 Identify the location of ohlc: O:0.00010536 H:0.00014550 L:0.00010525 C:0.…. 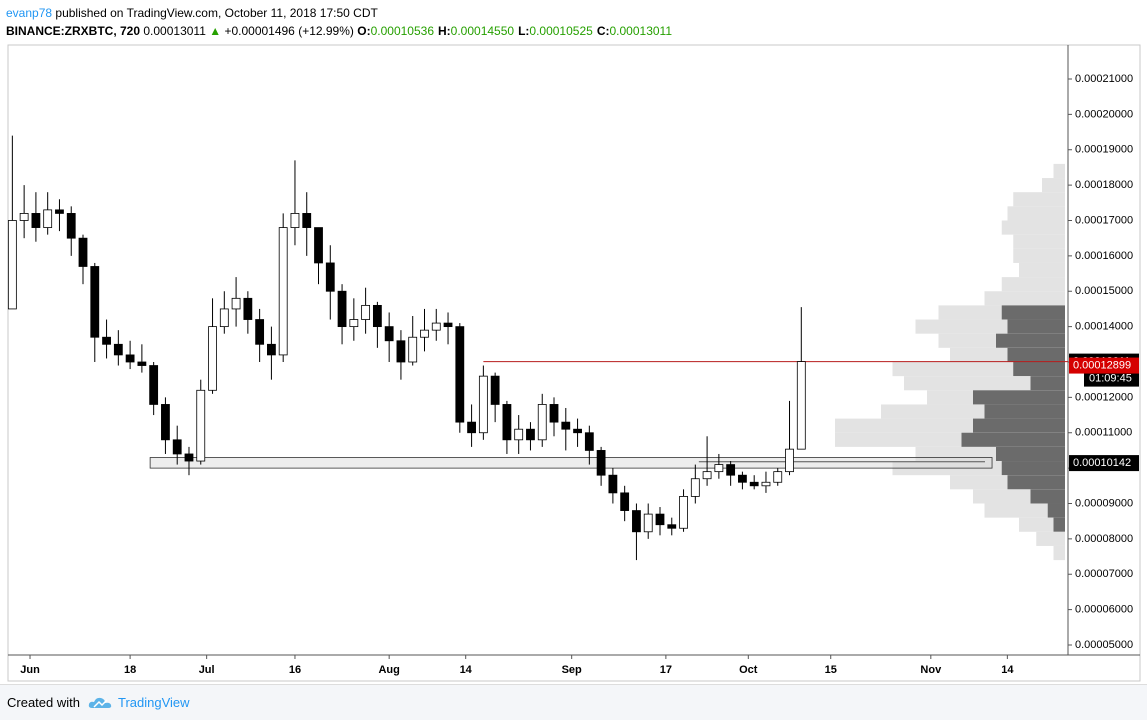
(516, 31).